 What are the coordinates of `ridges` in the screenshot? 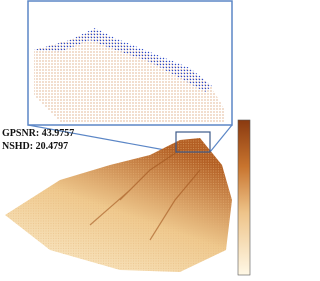 It's located at (145, 195).